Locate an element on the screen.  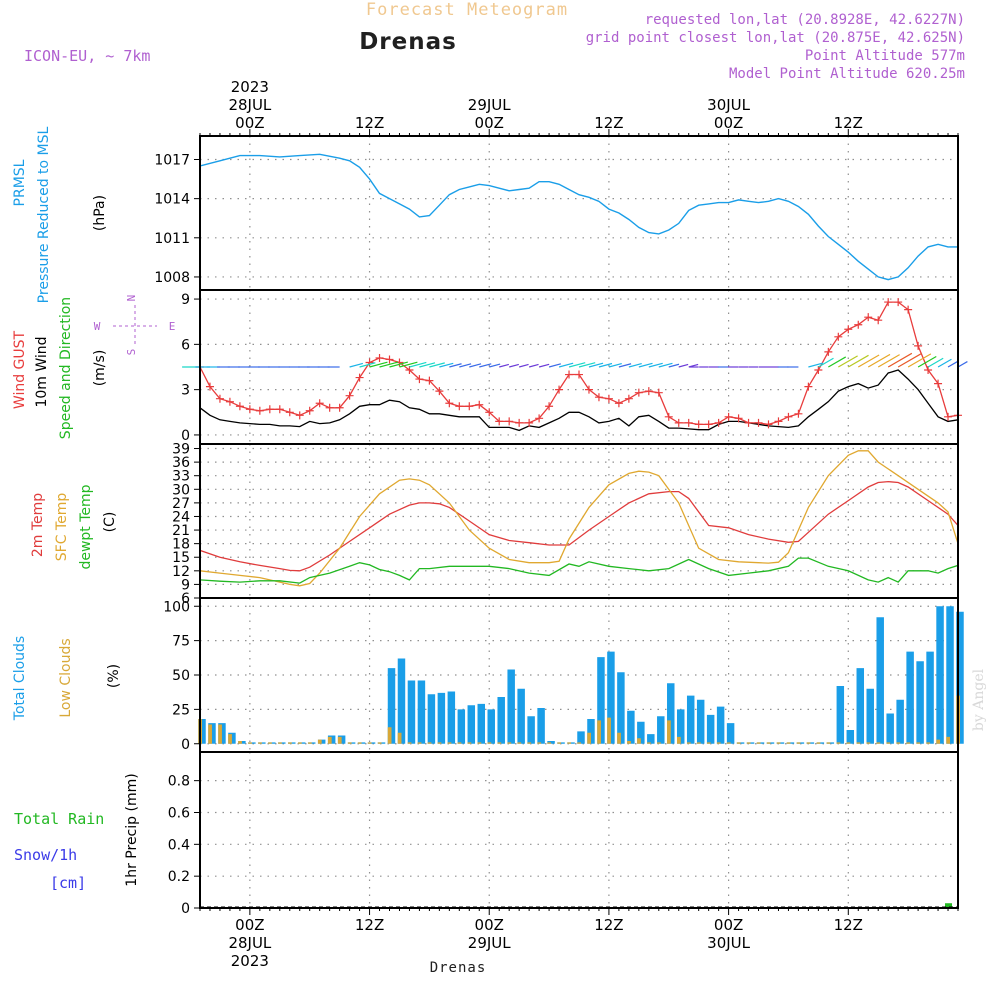
y-tick-label: 24 is located at coordinates (181, 517).